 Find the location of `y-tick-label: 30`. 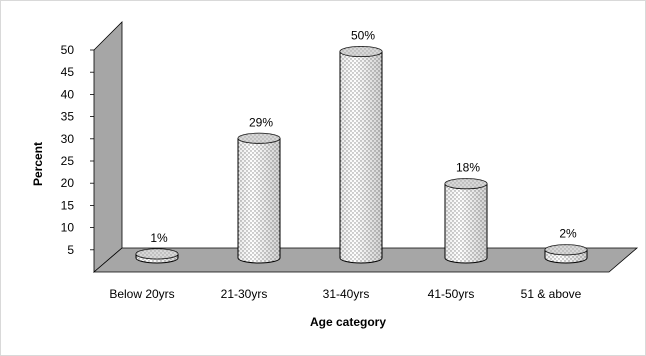

y-tick-label: 30 is located at coordinates (68, 139).